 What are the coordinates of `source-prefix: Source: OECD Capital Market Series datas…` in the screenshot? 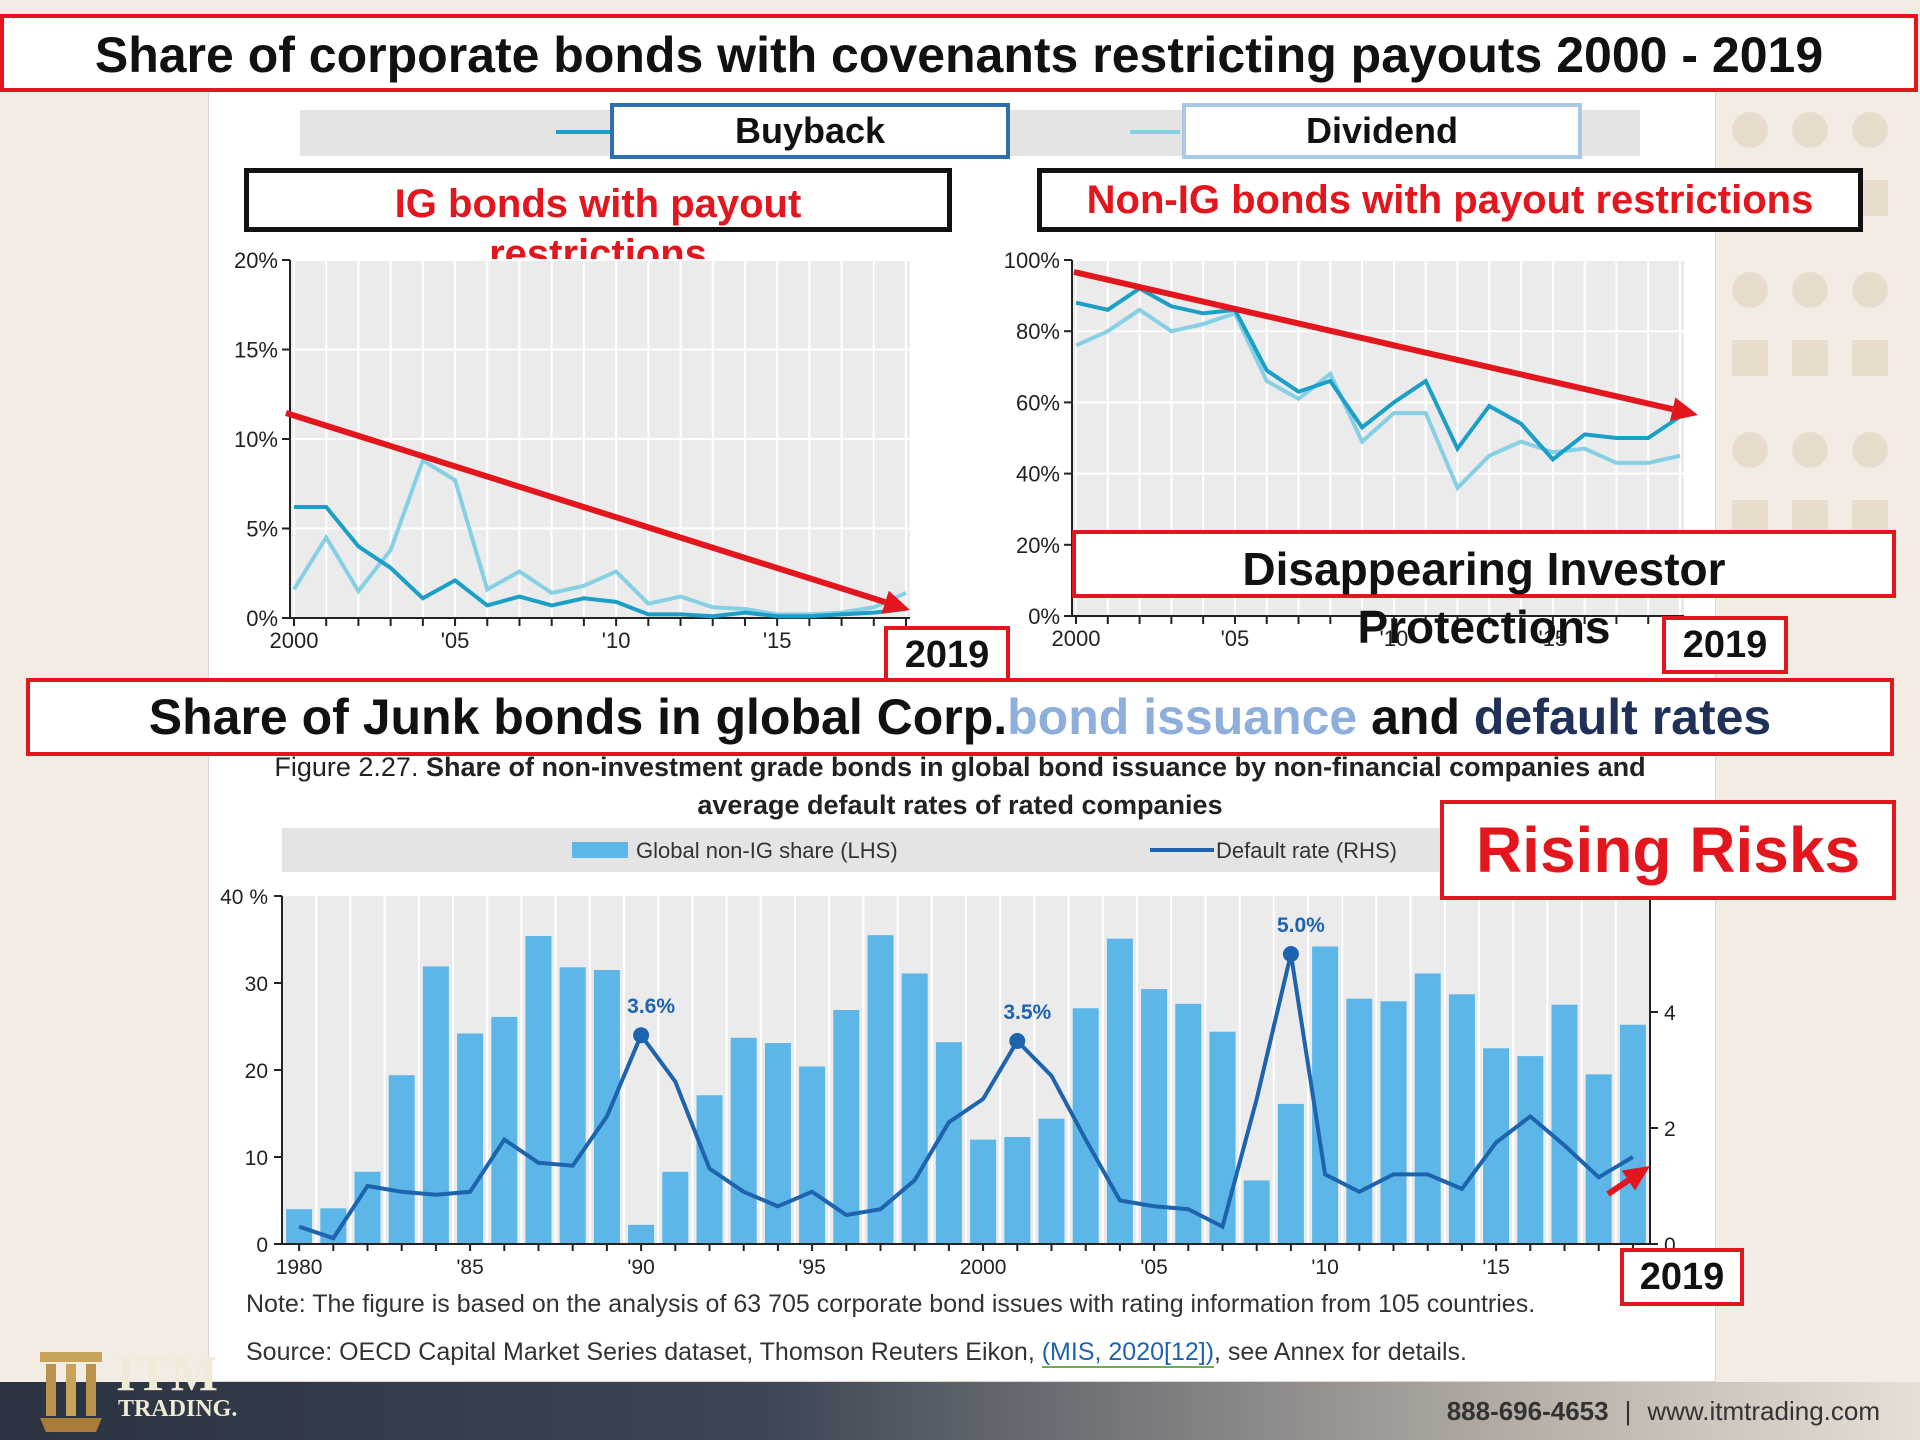 It's located at (644, 1352).